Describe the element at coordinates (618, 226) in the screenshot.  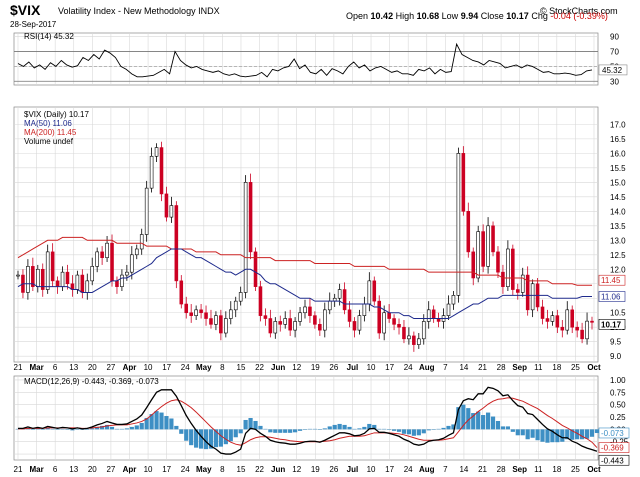
I see `price-tick-label: 13.5` at that location.